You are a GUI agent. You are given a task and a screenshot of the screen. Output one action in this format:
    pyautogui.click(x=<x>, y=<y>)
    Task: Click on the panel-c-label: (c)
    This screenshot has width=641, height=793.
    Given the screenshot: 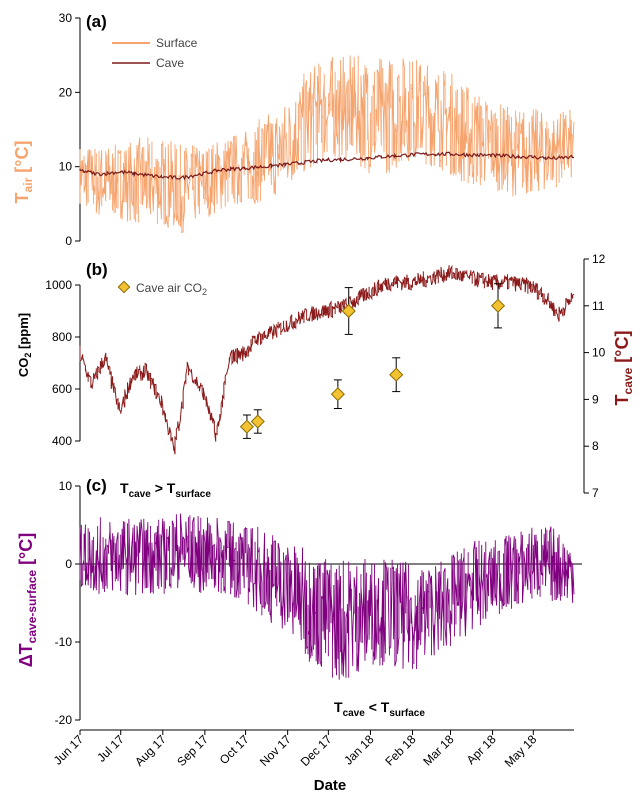 What is the action you would take?
    pyautogui.click(x=96, y=485)
    